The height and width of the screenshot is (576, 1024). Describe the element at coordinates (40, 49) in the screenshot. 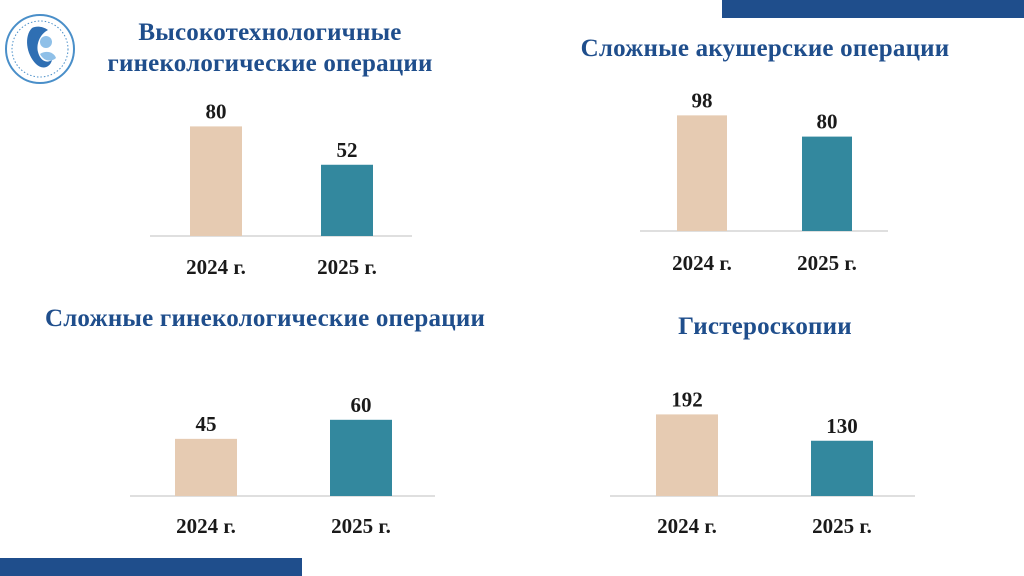

I see `mother-and-child-logo-icon` at that location.